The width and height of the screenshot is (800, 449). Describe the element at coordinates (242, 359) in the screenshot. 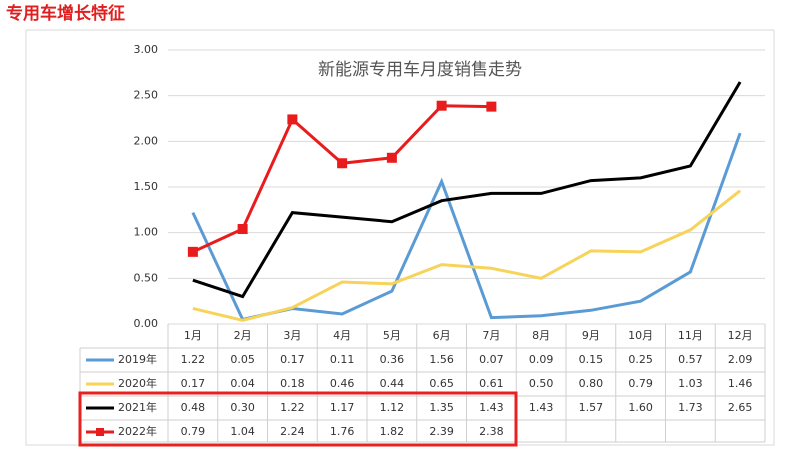

I see `data-label: 0.05` at that location.